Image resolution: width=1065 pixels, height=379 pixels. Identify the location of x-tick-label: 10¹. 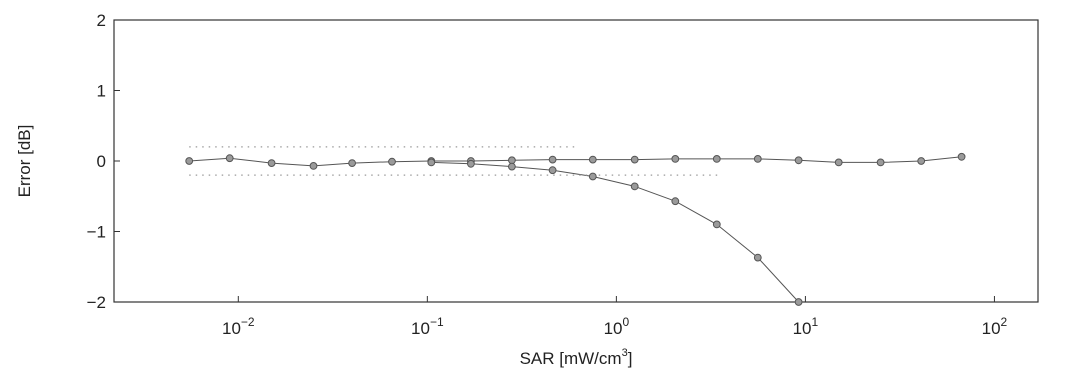
(806, 326).